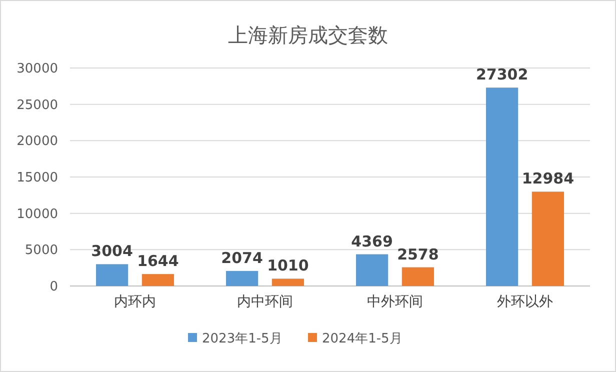 This screenshot has height=372, width=616. I want to click on y-tick-label: 10000, so click(37, 214).